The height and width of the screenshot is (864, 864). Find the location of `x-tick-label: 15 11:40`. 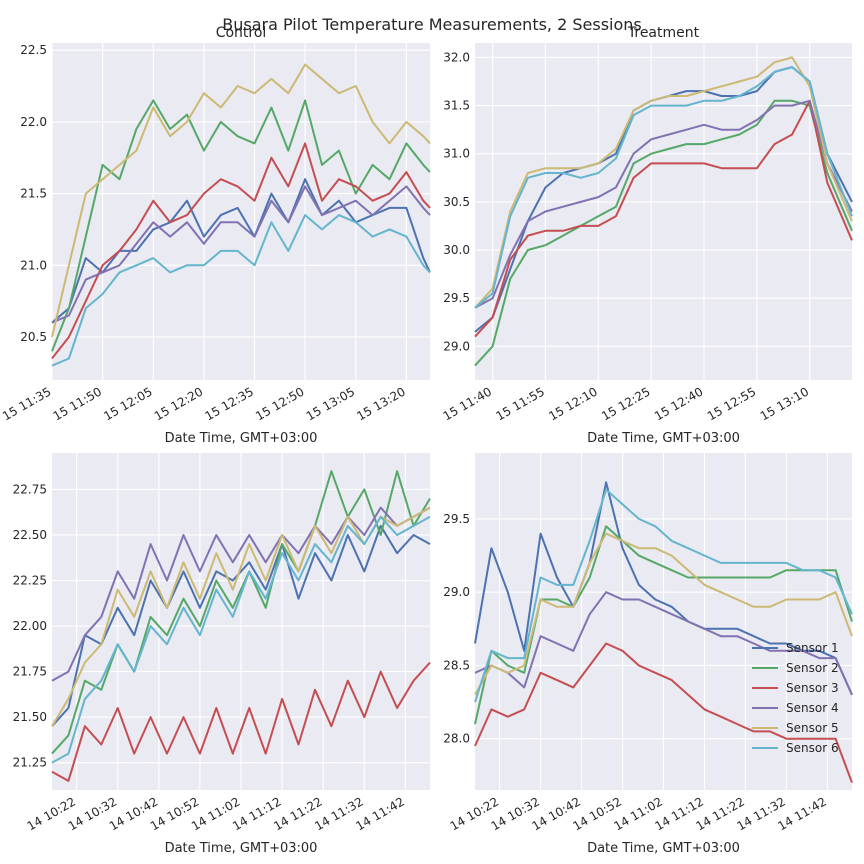

x-tick-label: 15 11:40 is located at coordinates (467, 403).